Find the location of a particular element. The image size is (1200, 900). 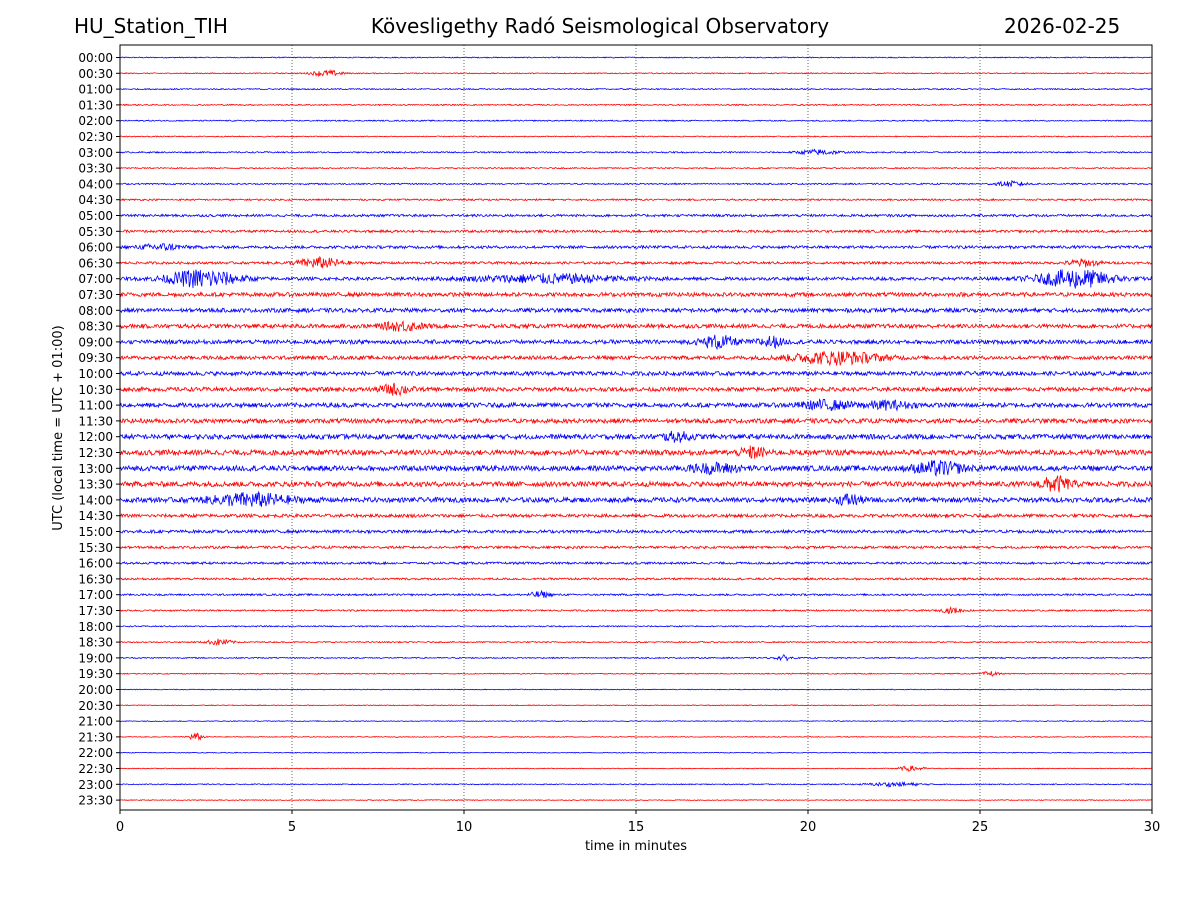

x-tick-label: 20 is located at coordinates (808, 827).